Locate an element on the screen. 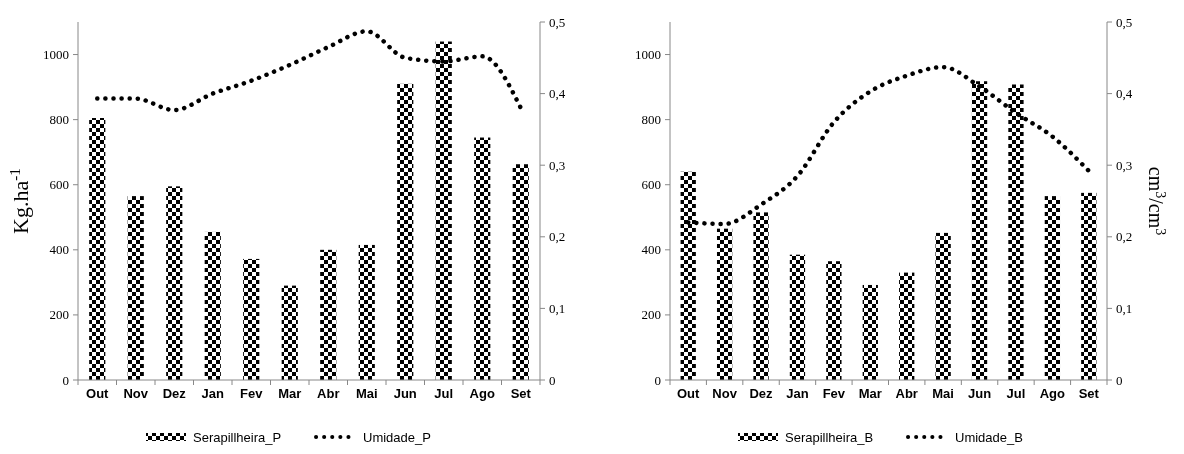  legend-label: Serapillheira_P is located at coordinates (237, 437).